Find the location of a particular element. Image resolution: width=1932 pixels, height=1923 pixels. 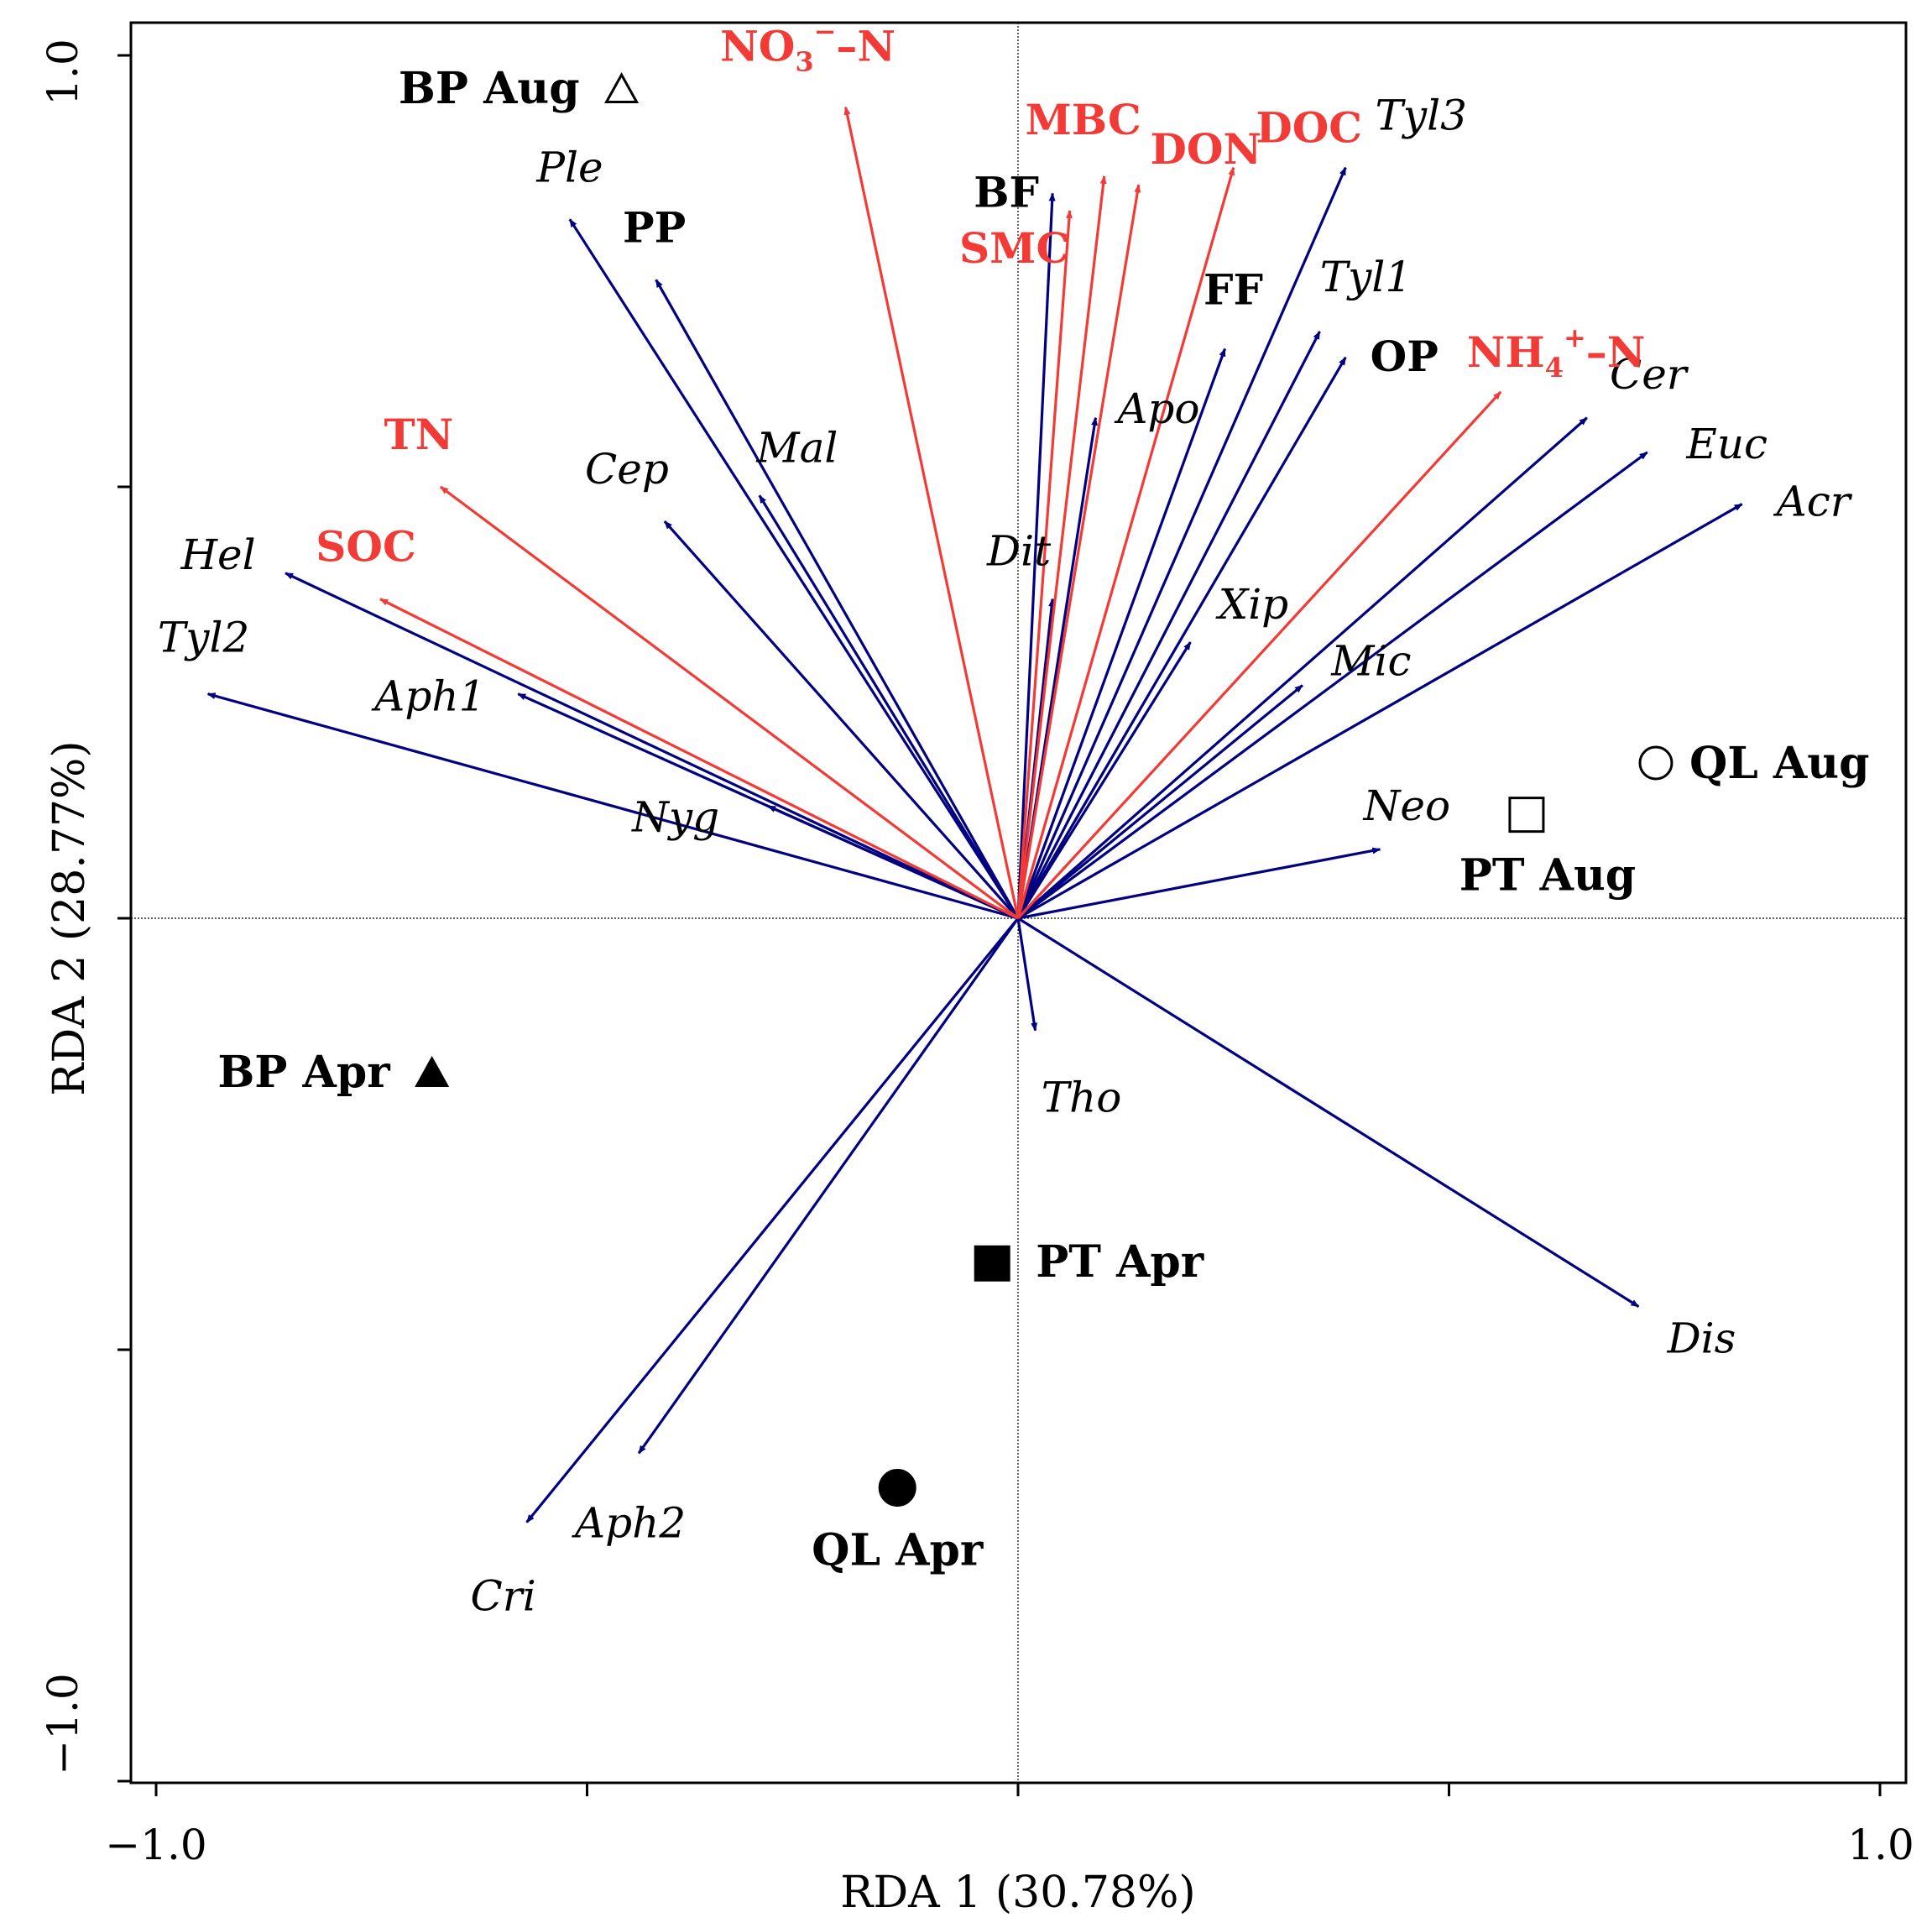

species-label-tho: Tho is located at coordinates (1082, 1098).